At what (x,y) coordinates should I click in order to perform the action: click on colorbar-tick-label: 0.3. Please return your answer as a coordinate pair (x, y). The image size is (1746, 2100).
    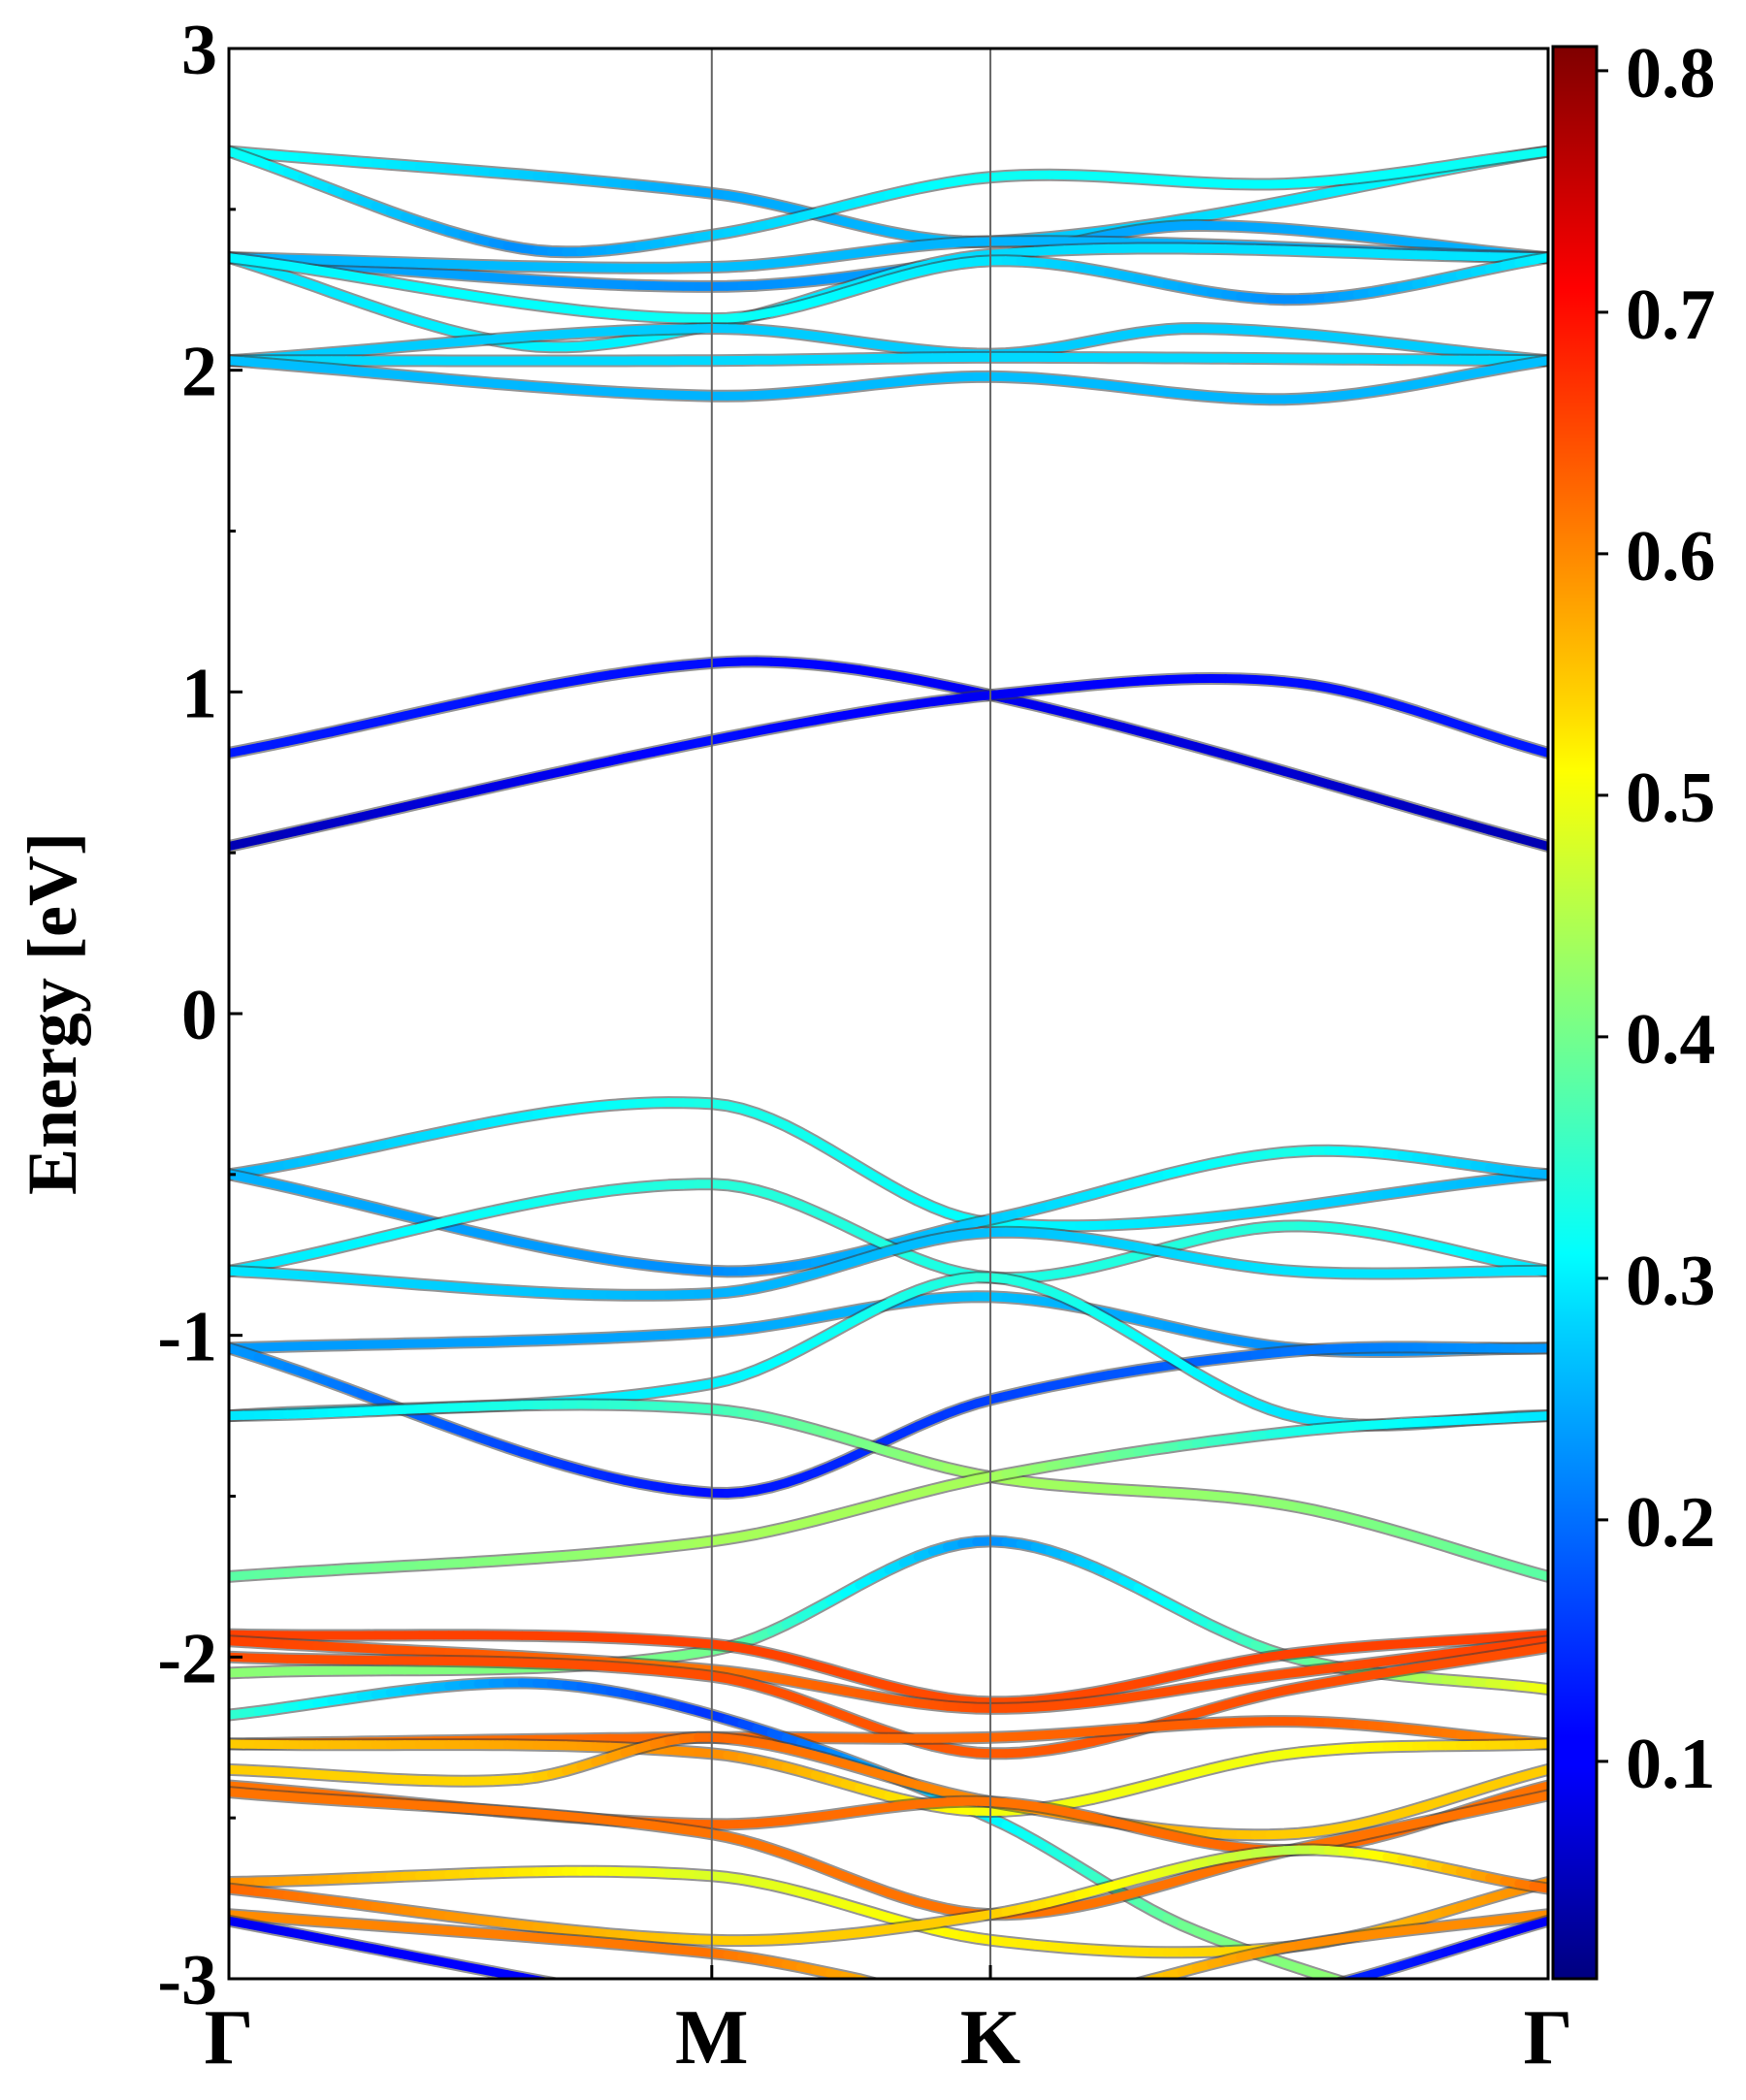
    Looking at the image, I should click on (1671, 1281).